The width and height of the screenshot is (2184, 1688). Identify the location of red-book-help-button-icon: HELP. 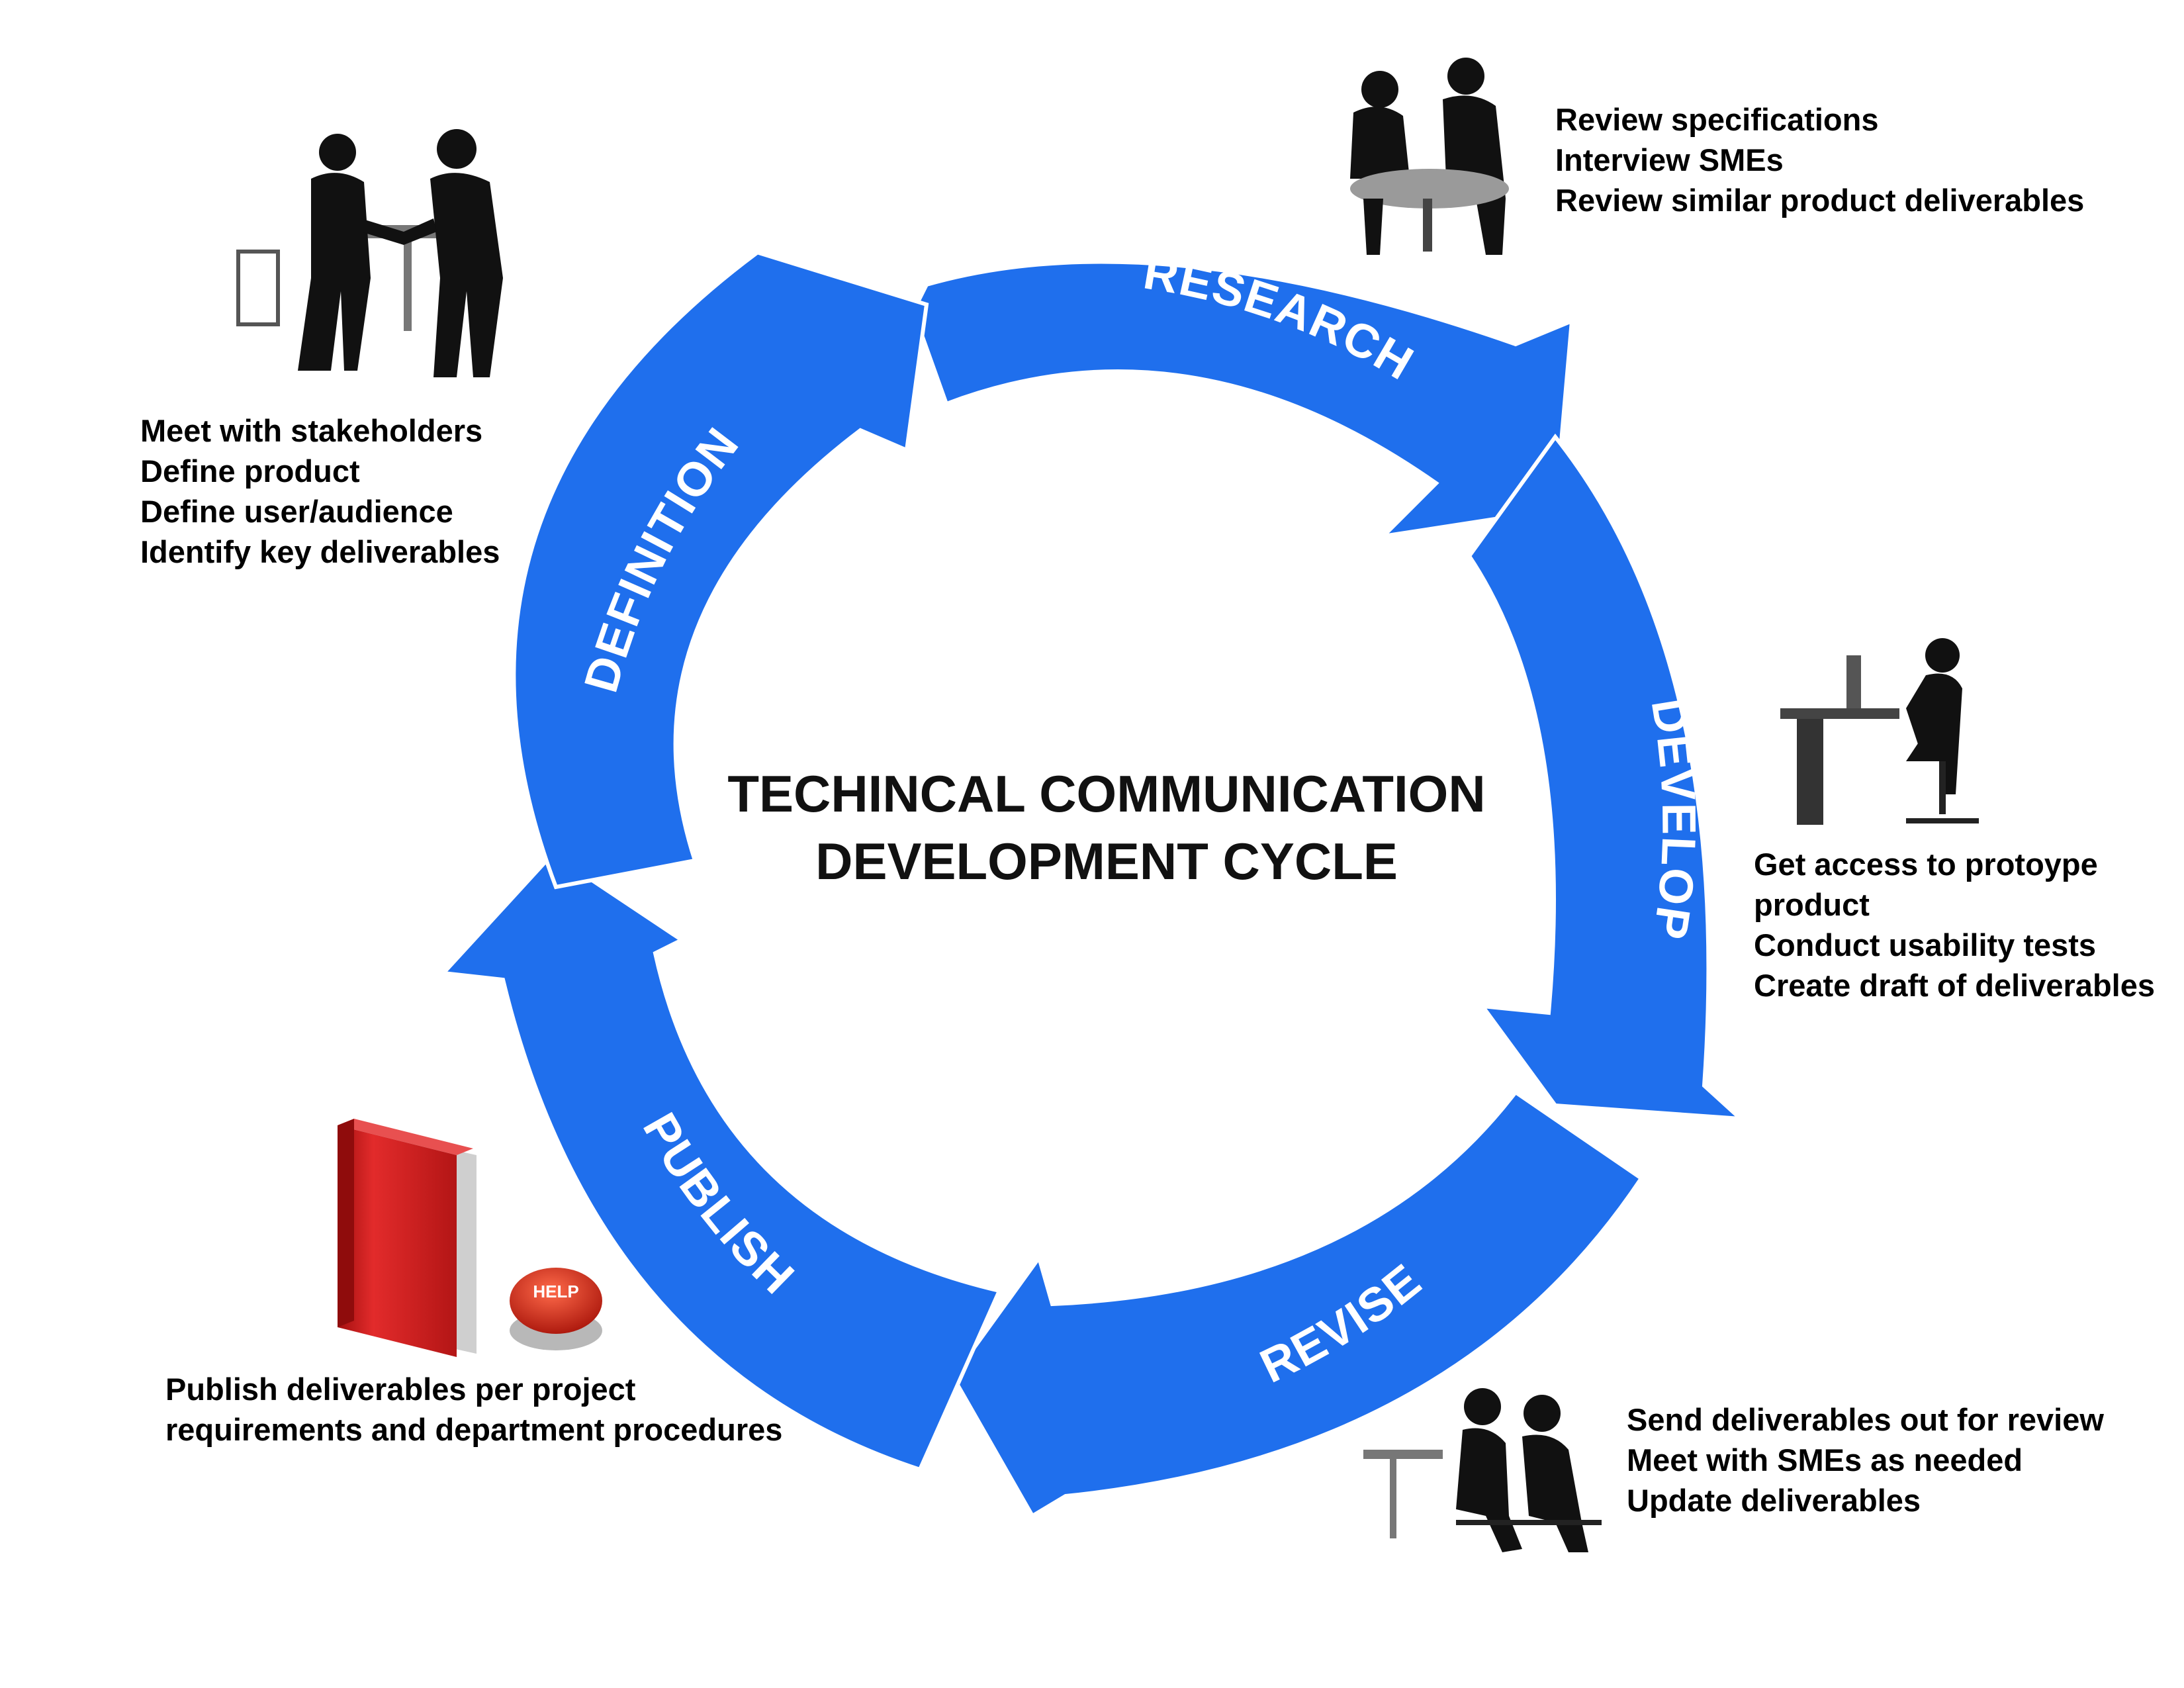
(470, 1238).